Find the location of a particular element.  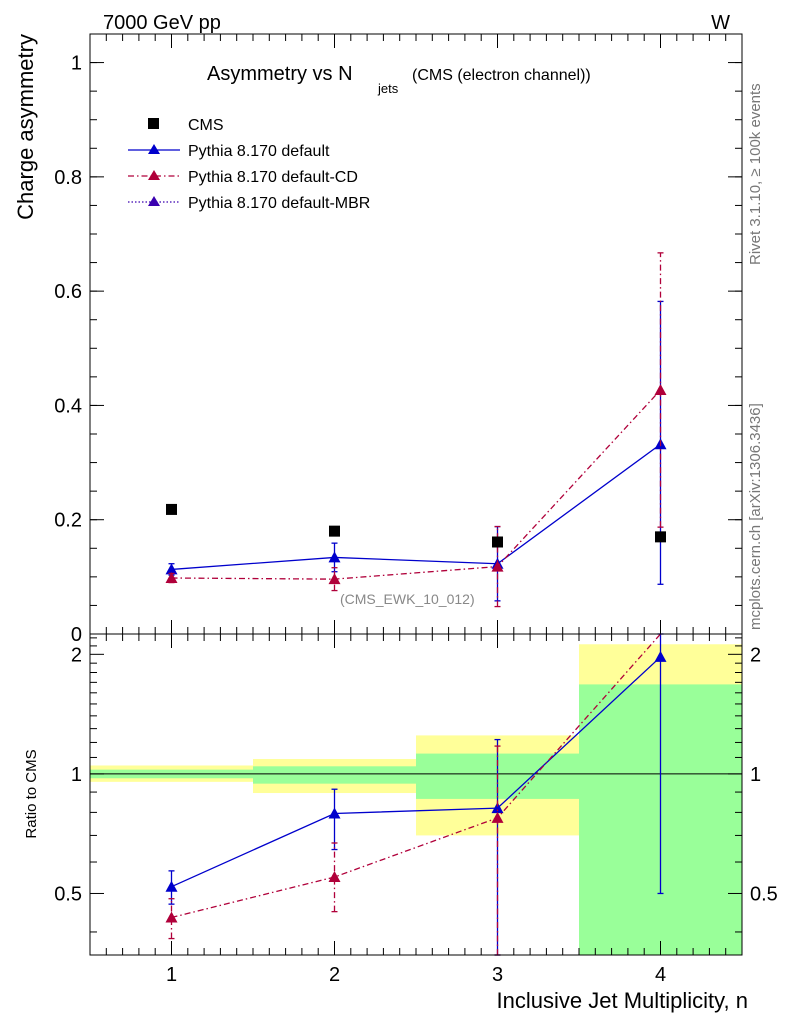

x-axis-label: Inclusive Jet Multiplicity, n is located at coordinates (622, 1000).